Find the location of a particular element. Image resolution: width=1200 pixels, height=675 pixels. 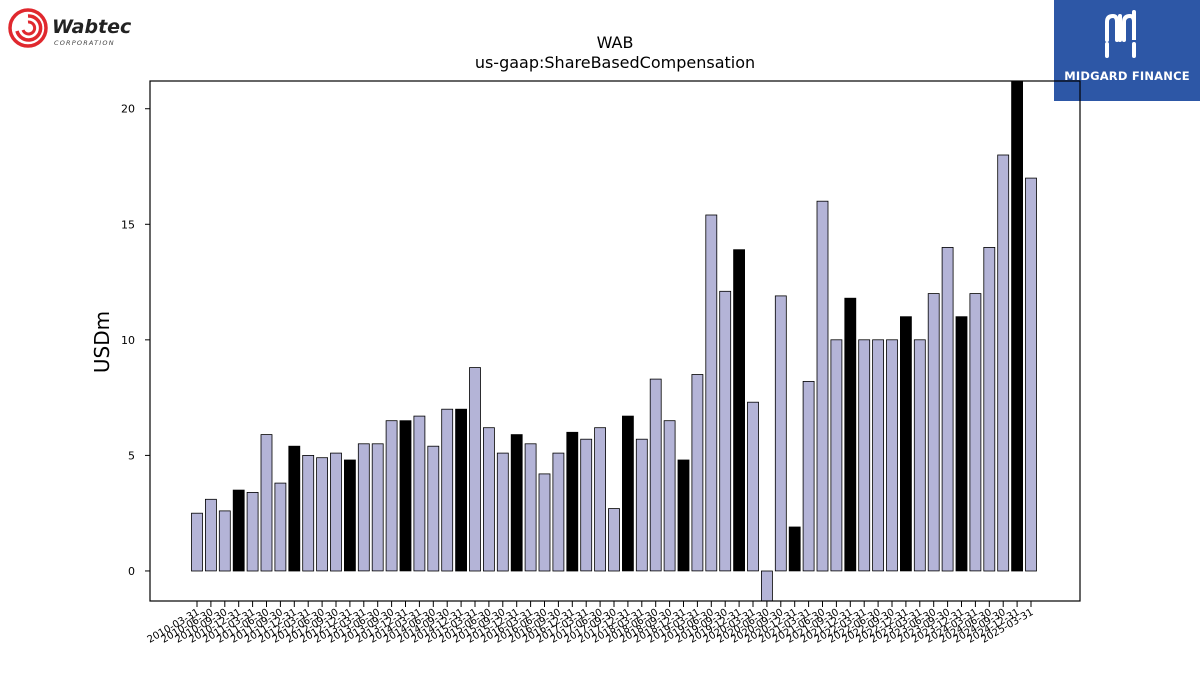

chart-title: WAB is located at coordinates (615, 42).